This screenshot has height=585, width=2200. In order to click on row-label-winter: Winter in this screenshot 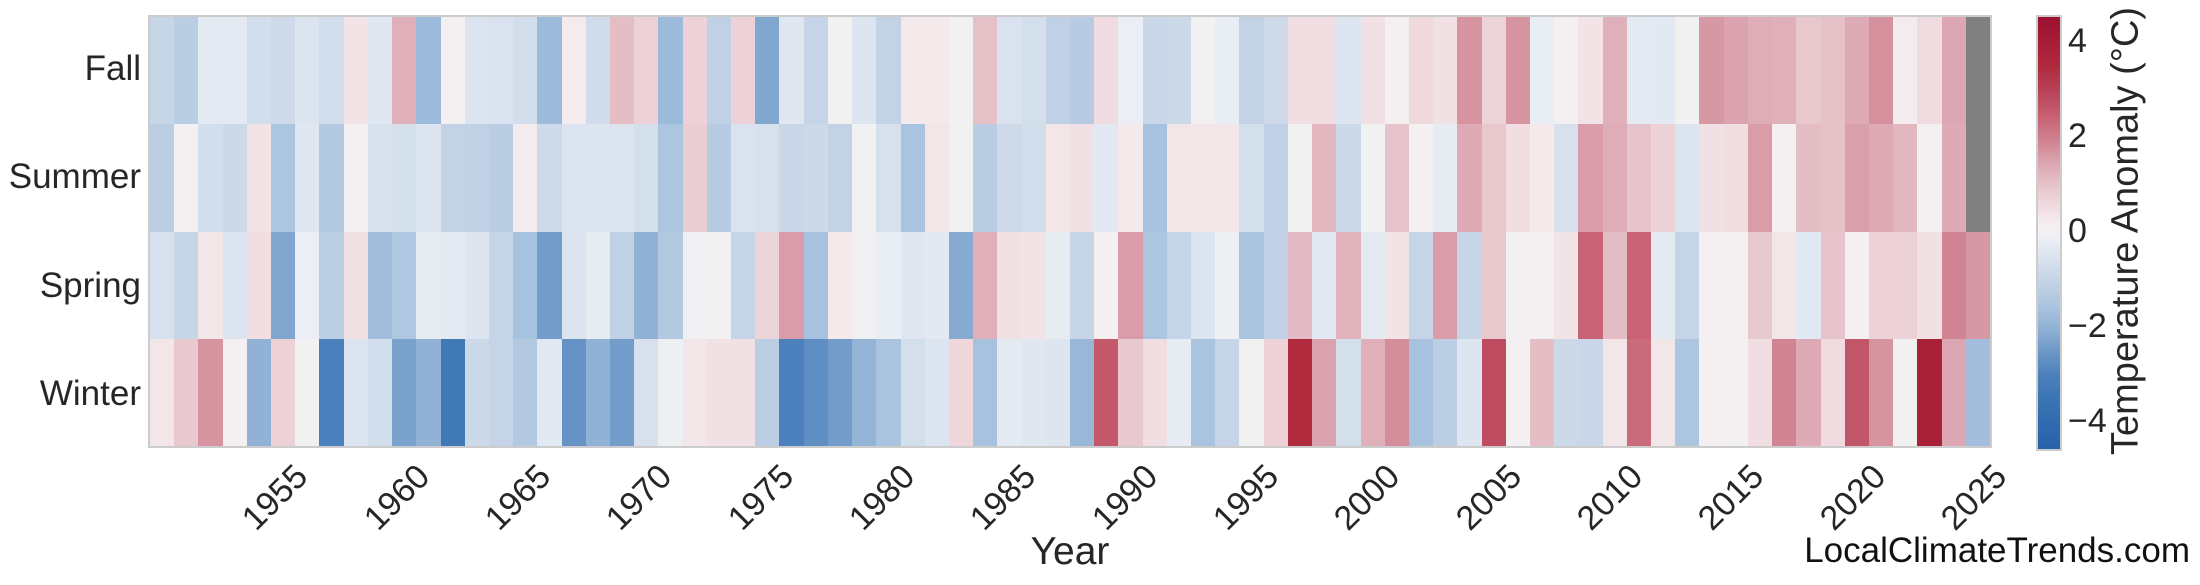, I will do `click(90, 393)`.